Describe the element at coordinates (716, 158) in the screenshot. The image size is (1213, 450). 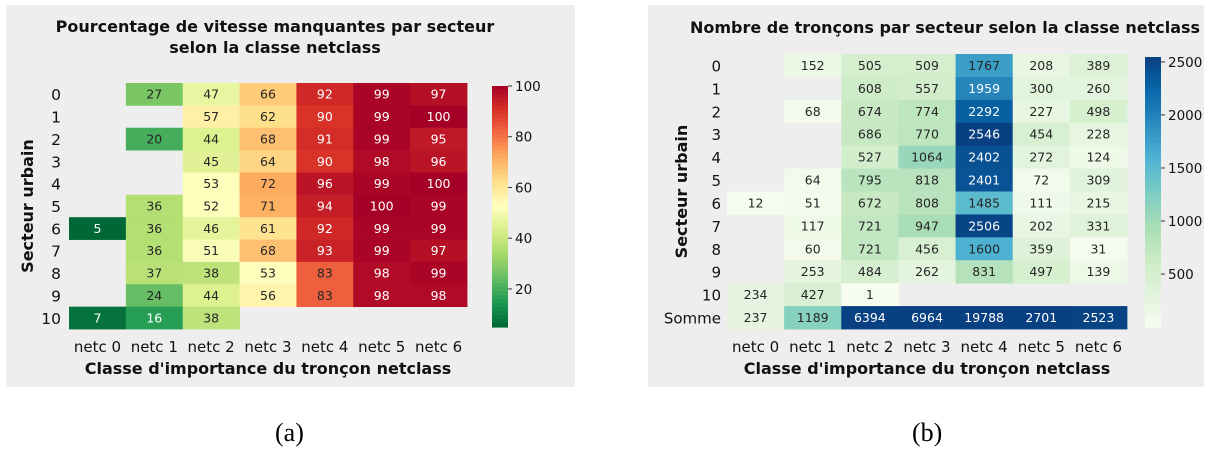
I see `y-tick-label: 4` at that location.